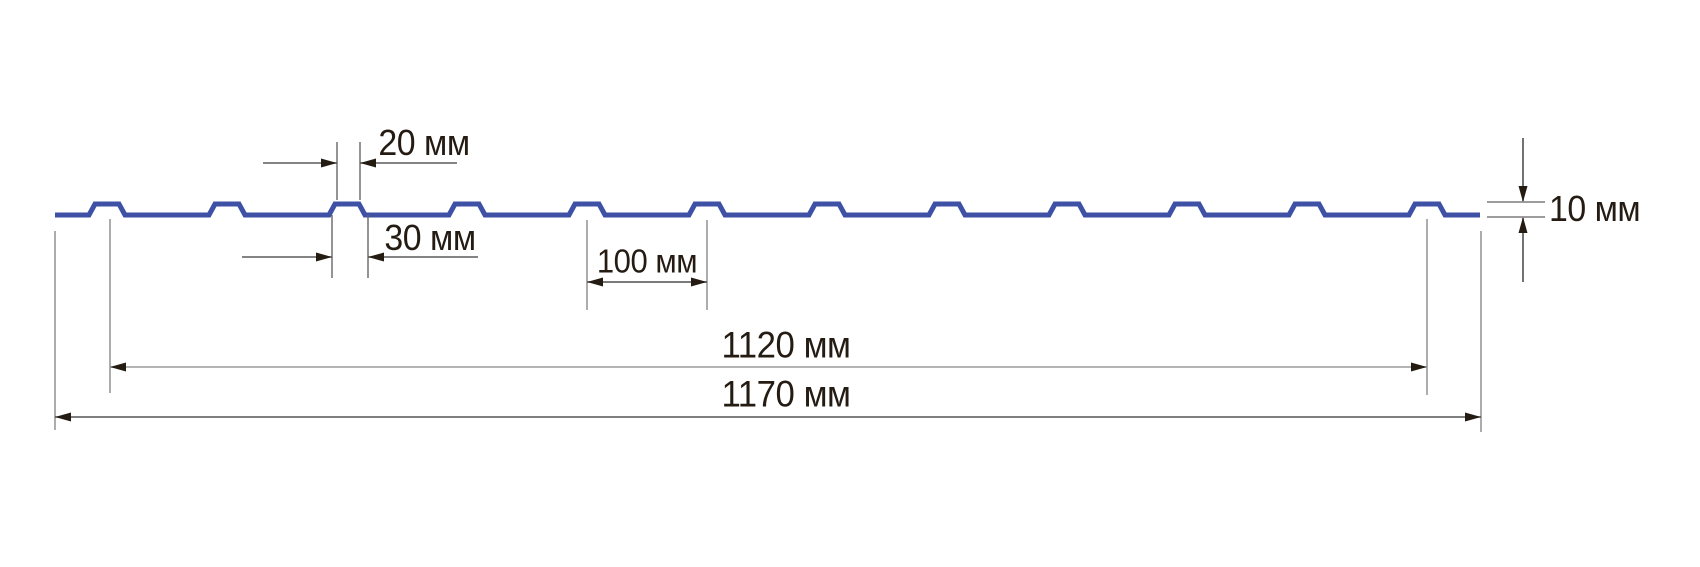  What do you see at coordinates (430, 237) in the screenshot?
I see `dim-label-30mm: 30 мм` at bounding box center [430, 237].